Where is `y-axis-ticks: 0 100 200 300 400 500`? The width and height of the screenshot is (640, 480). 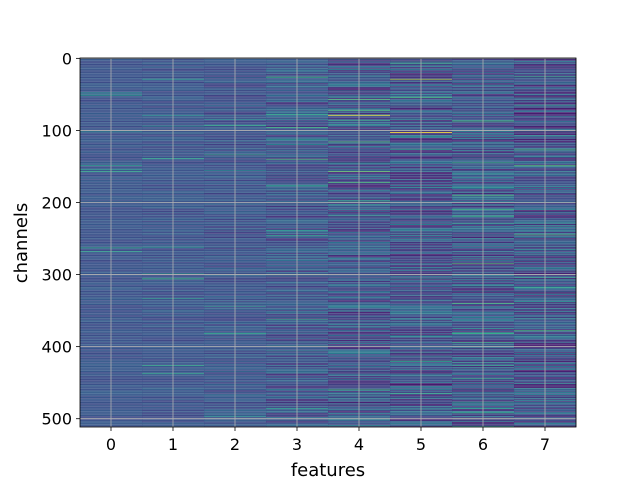 y-axis-ticks: 0 100 200 300 400 500 is located at coordinates (60, 239).